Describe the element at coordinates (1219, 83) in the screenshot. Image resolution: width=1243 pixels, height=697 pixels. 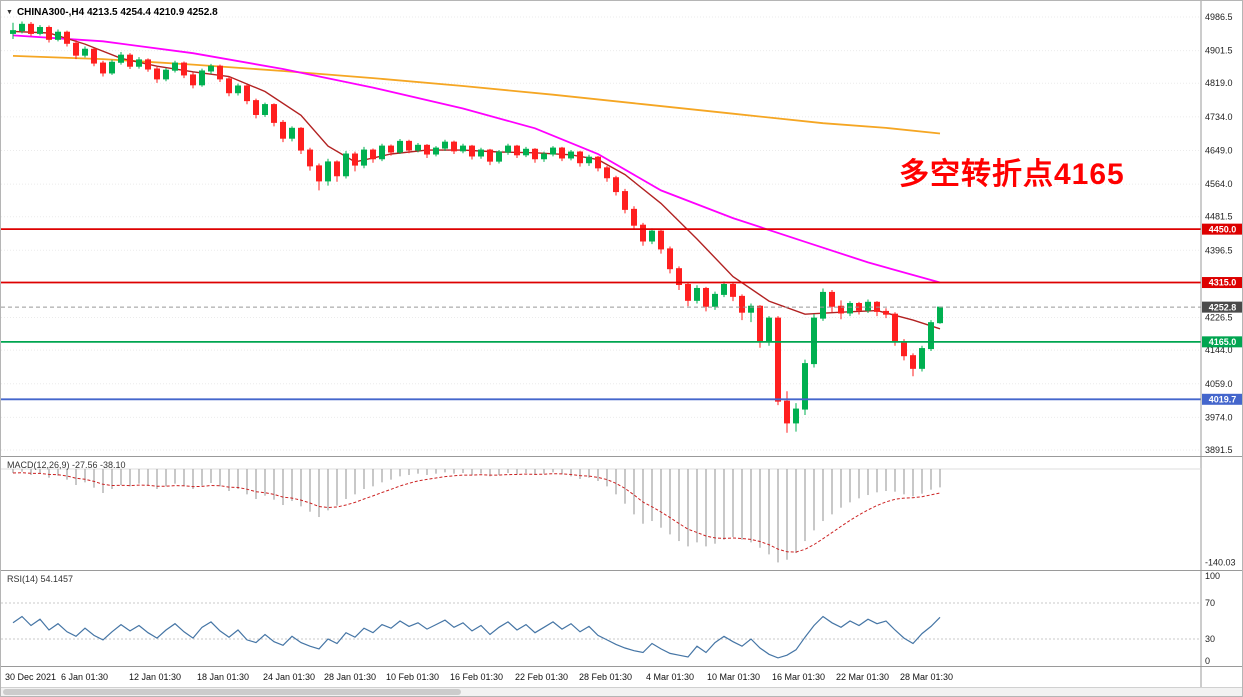
I see `price-tick-label: 4819.0` at that location.